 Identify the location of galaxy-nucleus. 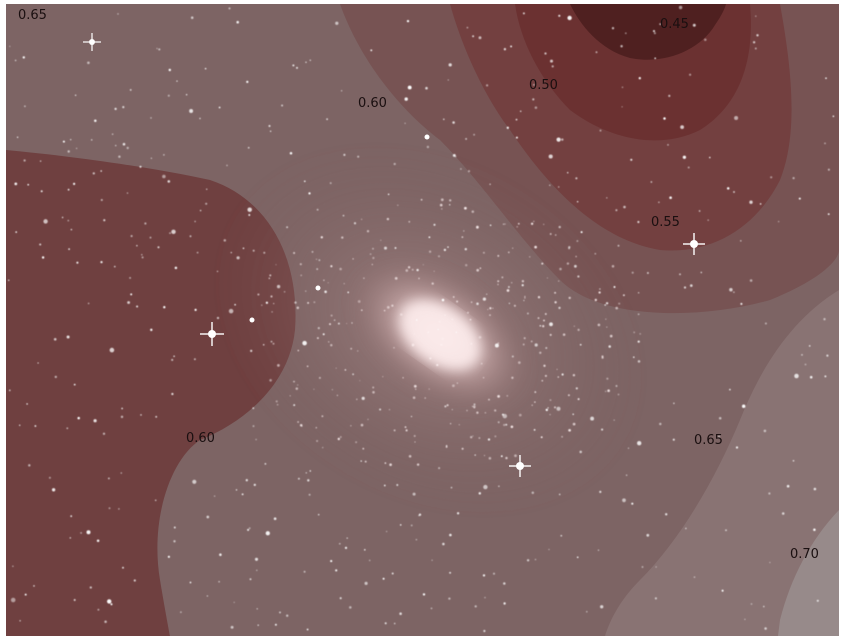
(440, 335).